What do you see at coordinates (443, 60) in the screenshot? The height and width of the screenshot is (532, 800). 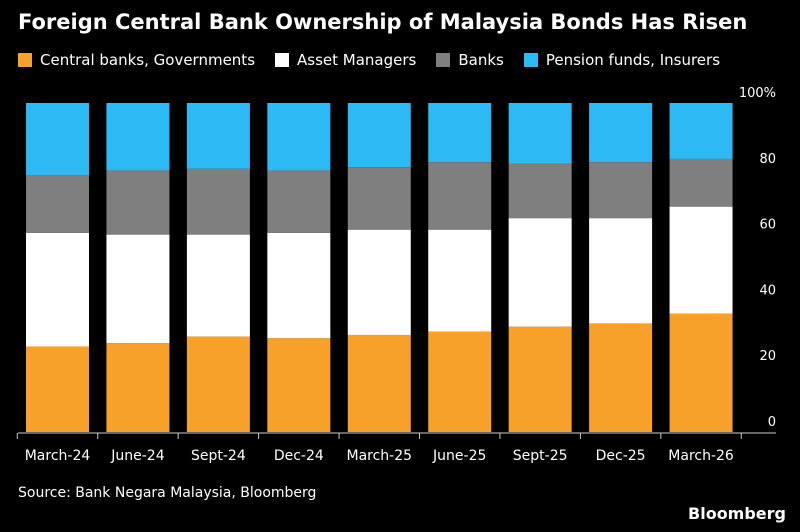 I see `legend-swatch-banks` at bounding box center [443, 60].